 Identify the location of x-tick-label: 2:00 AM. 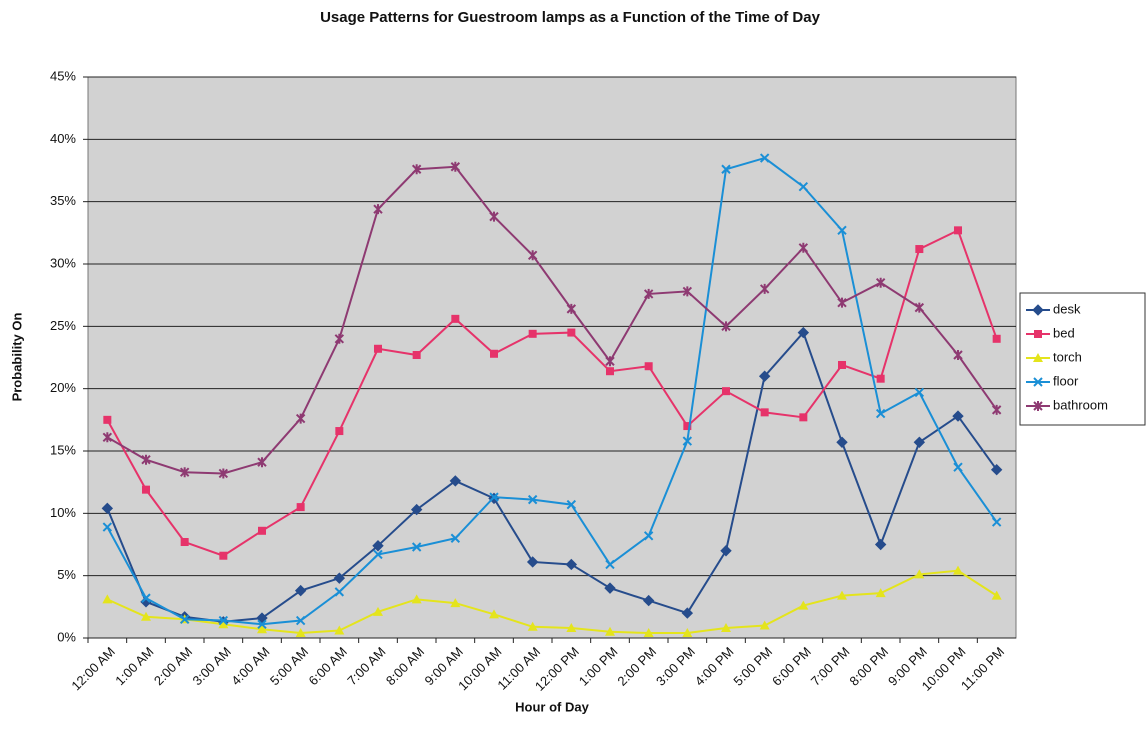
(173, 666).